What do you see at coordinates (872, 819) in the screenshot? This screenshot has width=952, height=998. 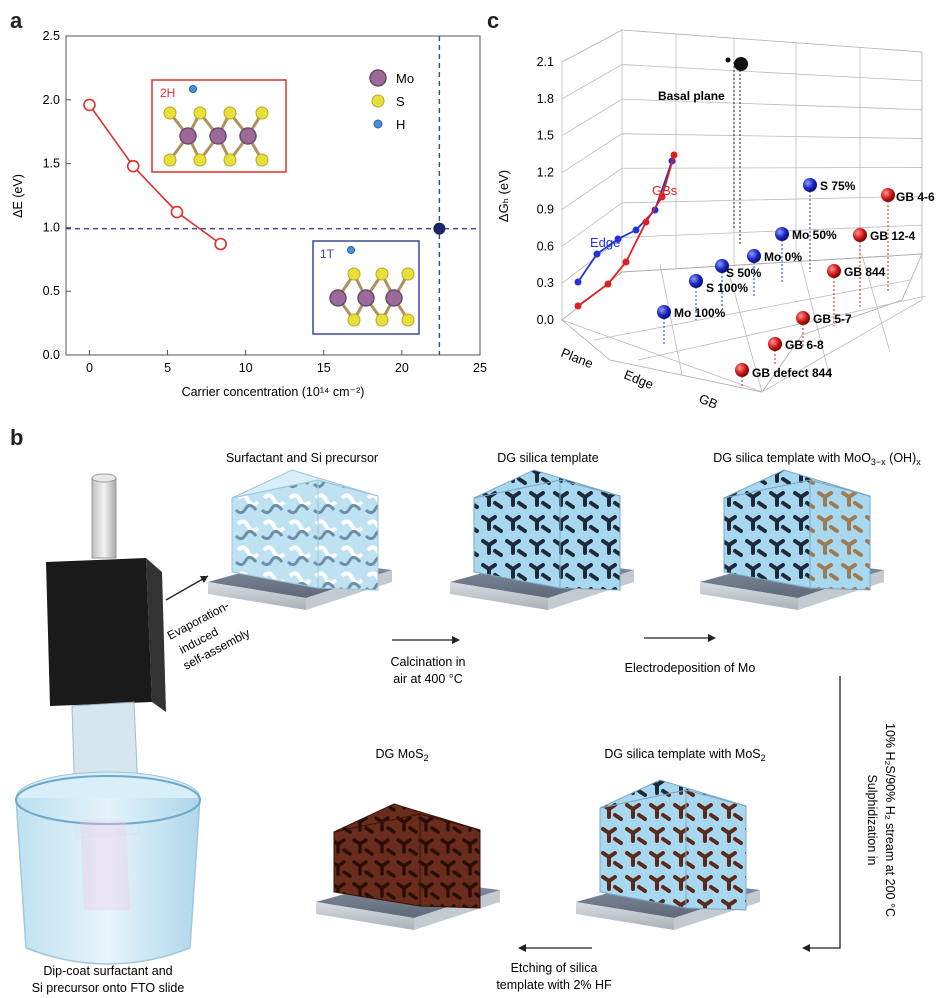 I see `label-sulph-1: Sulphidization in` at bounding box center [872, 819].